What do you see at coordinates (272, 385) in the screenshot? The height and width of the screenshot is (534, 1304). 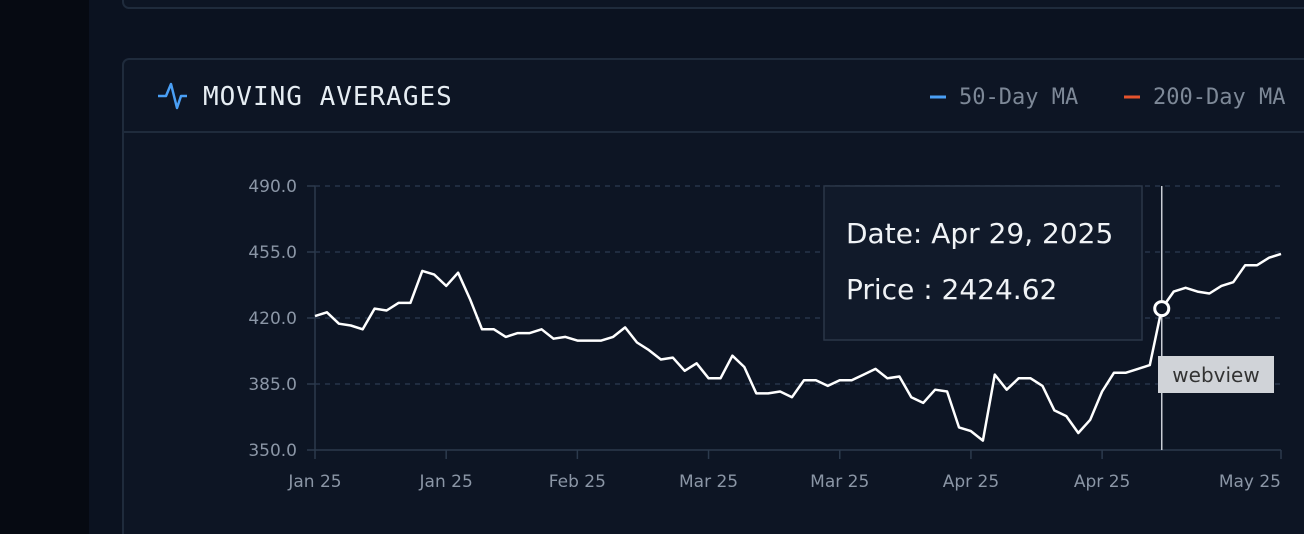 I see `y-tick-label: 385.0` at bounding box center [272, 385].